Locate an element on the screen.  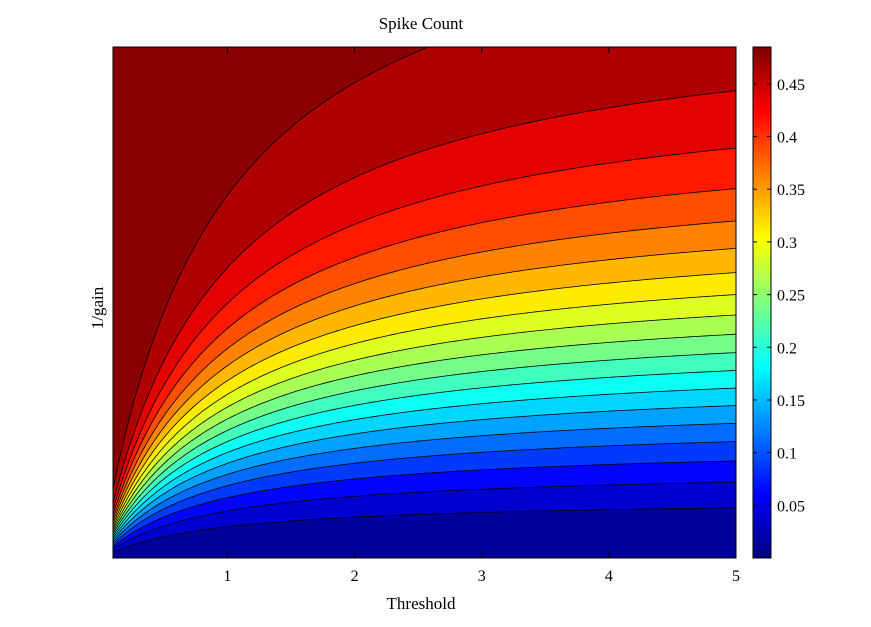
y-axis-label: 1/gain is located at coordinates (97, 307).